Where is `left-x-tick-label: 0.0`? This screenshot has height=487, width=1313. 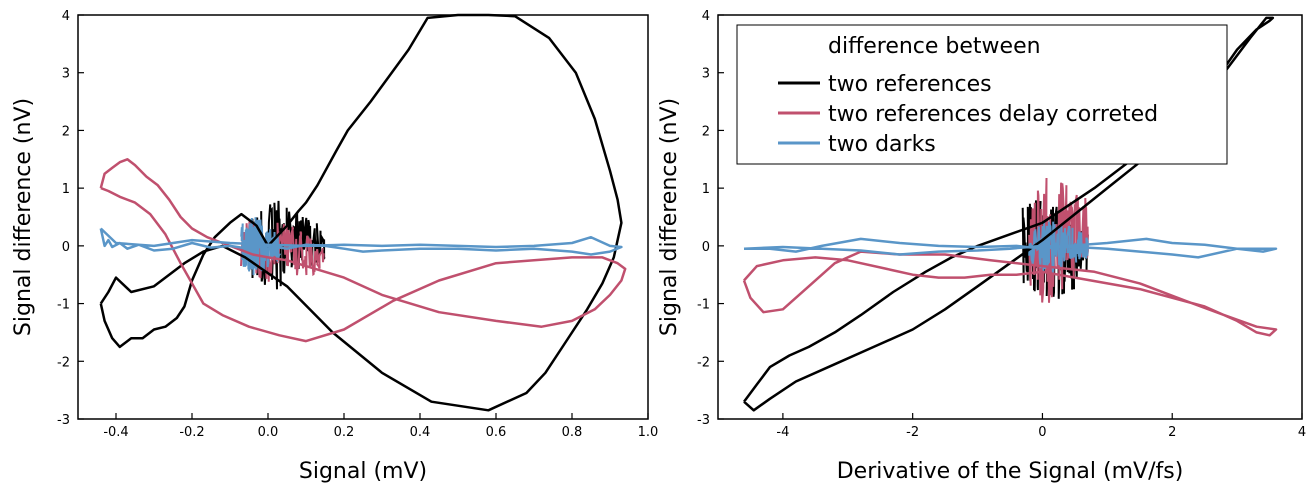 left-x-tick-label: 0.0 is located at coordinates (268, 432).